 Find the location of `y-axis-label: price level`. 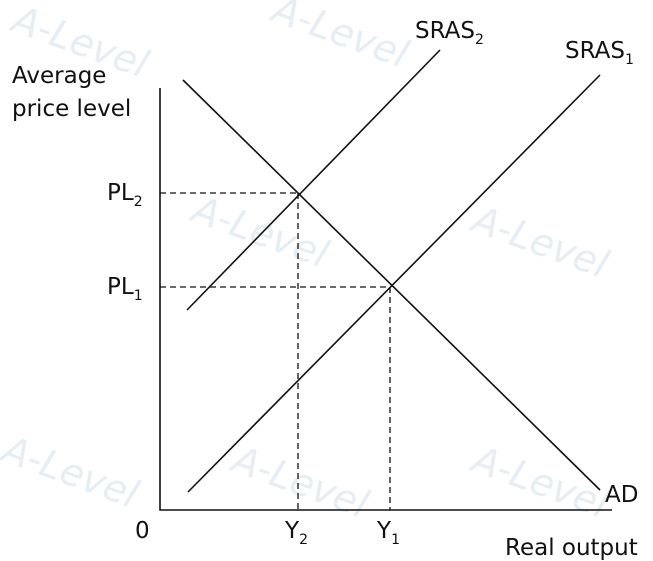

y-axis-label: price level is located at coordinates (71, 109).